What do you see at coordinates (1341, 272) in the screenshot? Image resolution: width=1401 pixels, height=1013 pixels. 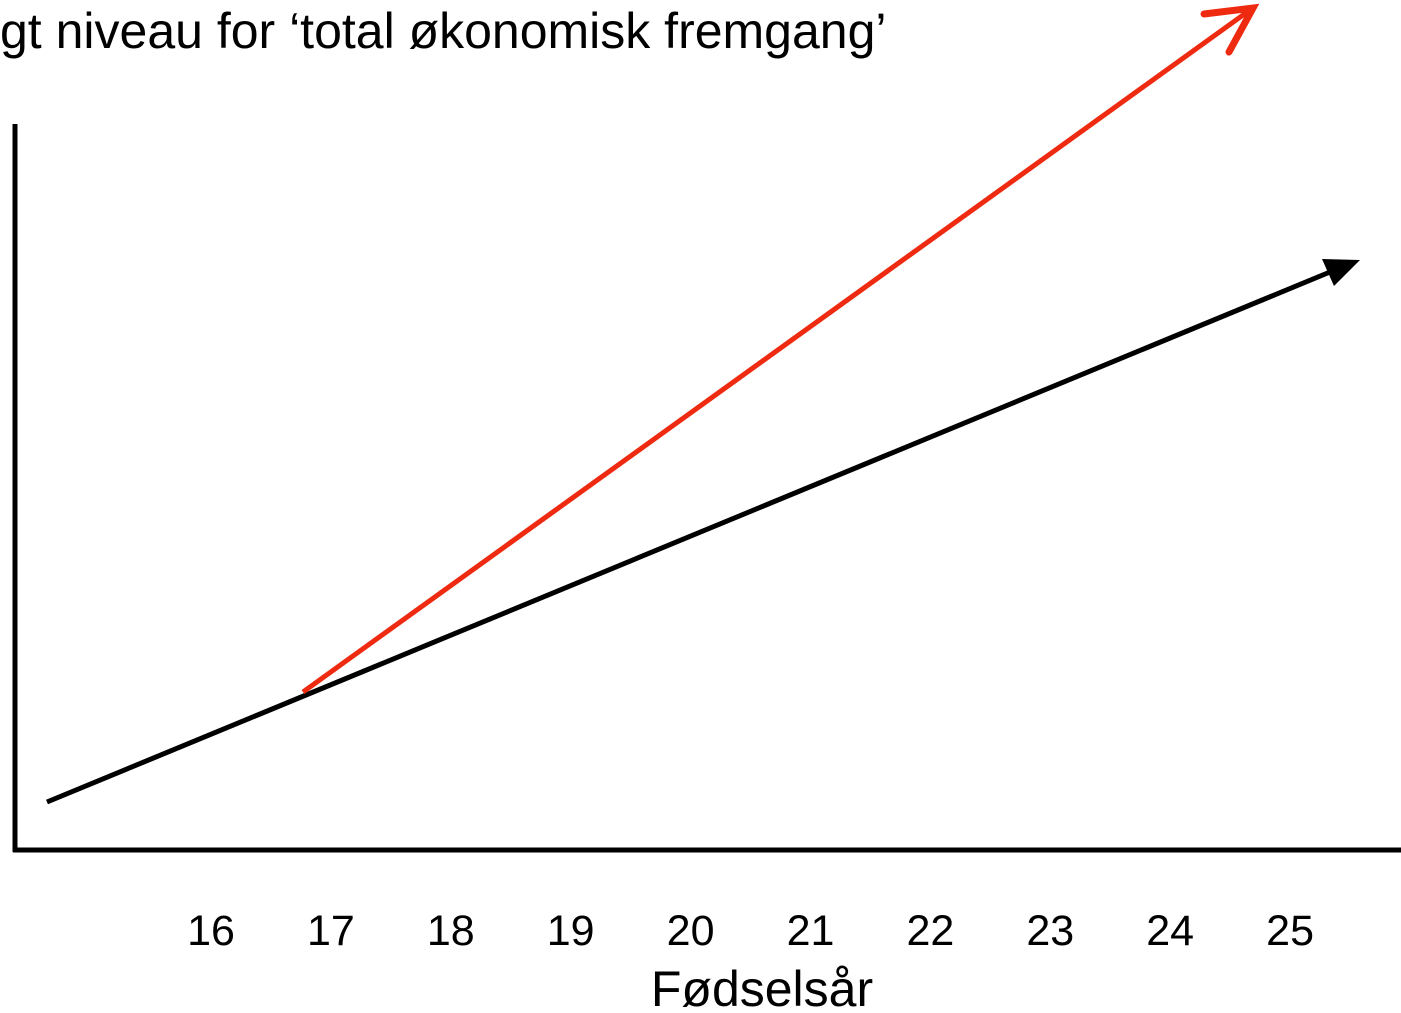 I see `black-arrowhead` at bounding box center [1341, 272].